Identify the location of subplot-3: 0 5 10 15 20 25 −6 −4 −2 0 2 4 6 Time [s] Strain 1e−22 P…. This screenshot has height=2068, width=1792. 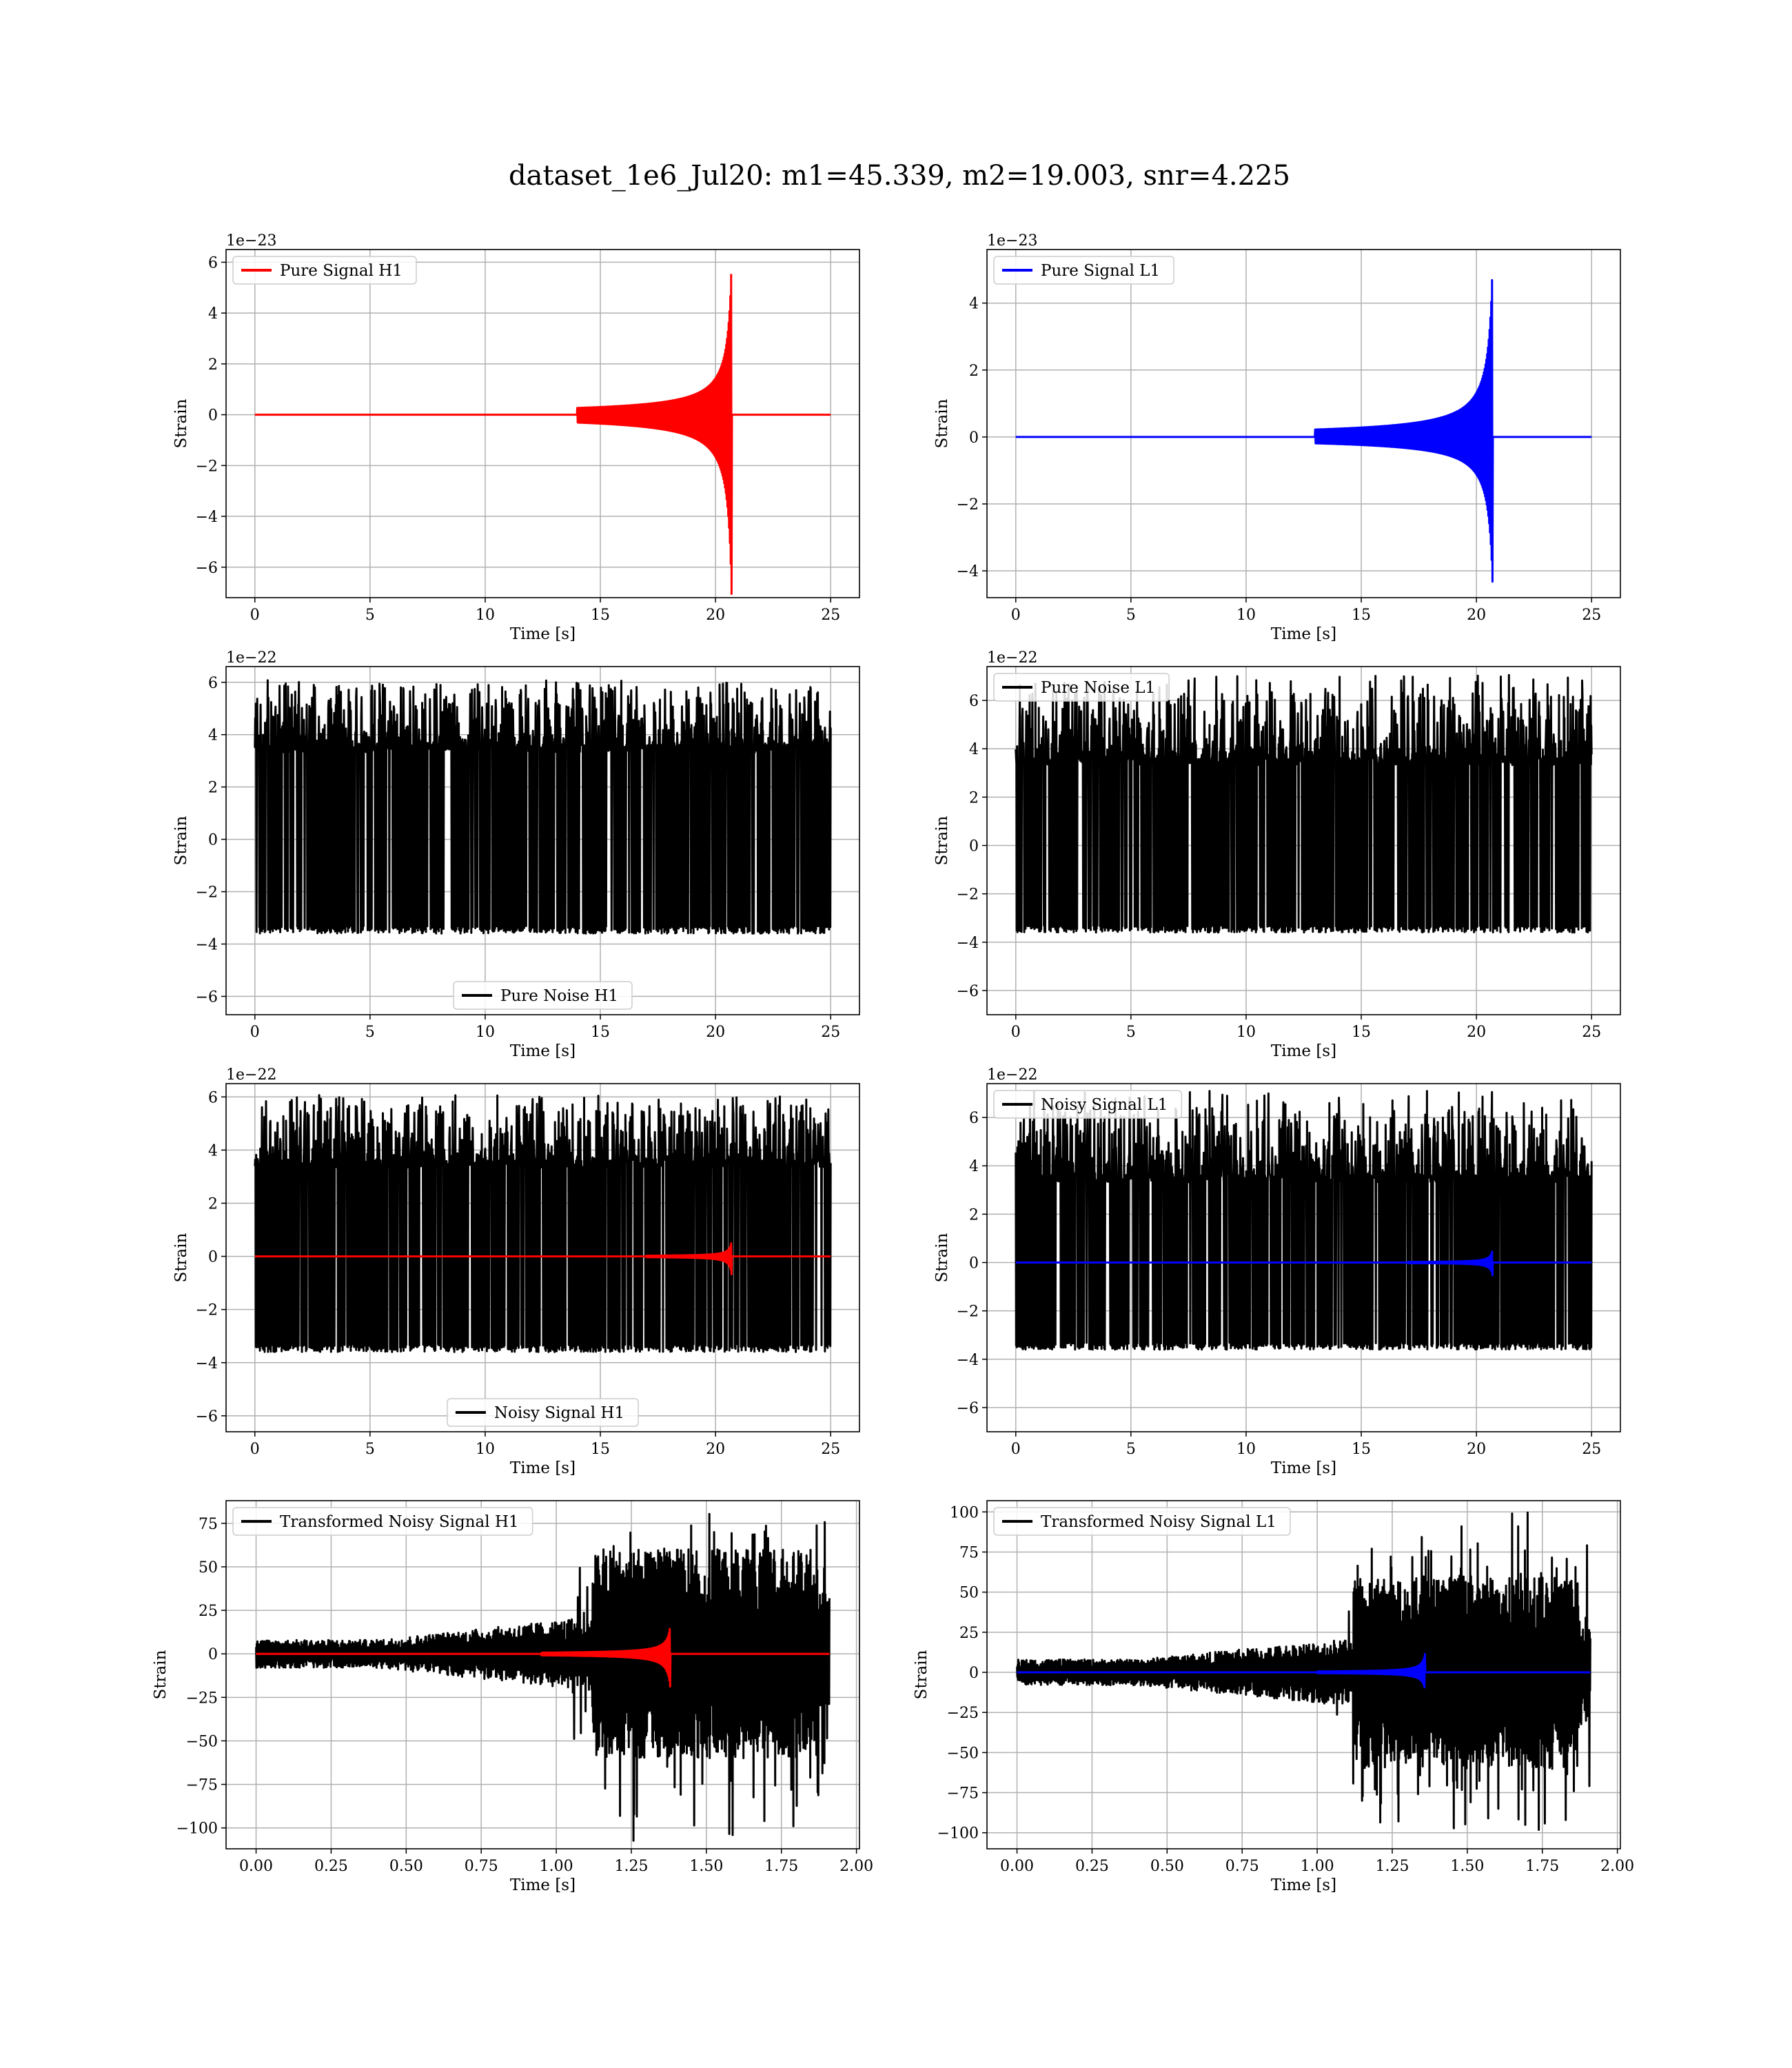
(516, 854).